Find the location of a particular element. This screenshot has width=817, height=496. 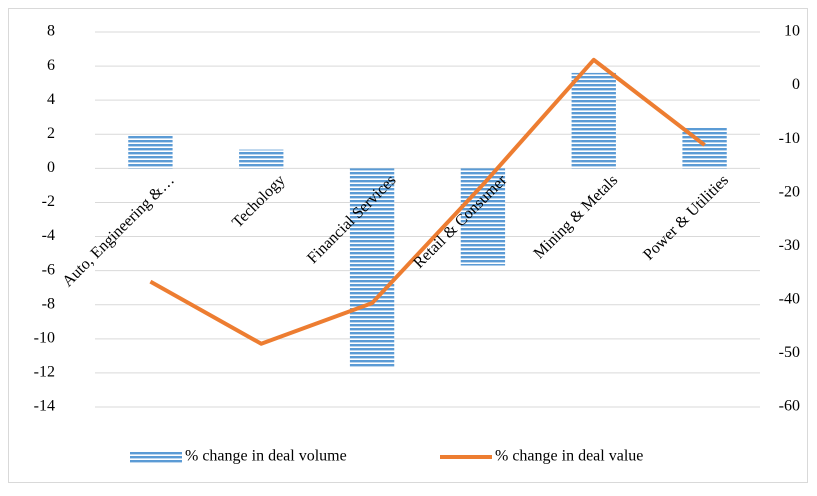

y-tick-label: -10 is located at coordinates (44, 337).